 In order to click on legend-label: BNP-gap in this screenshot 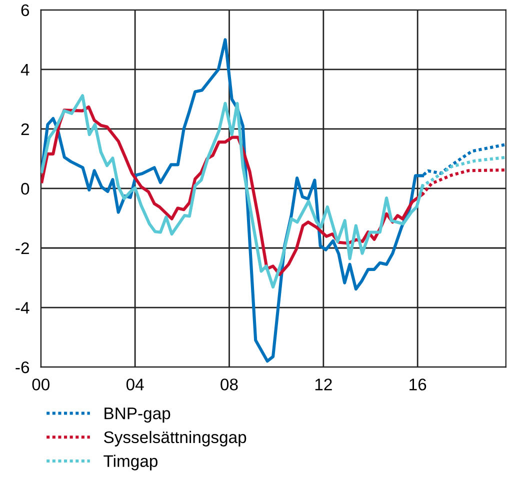, I will do `click(137, 415)`.